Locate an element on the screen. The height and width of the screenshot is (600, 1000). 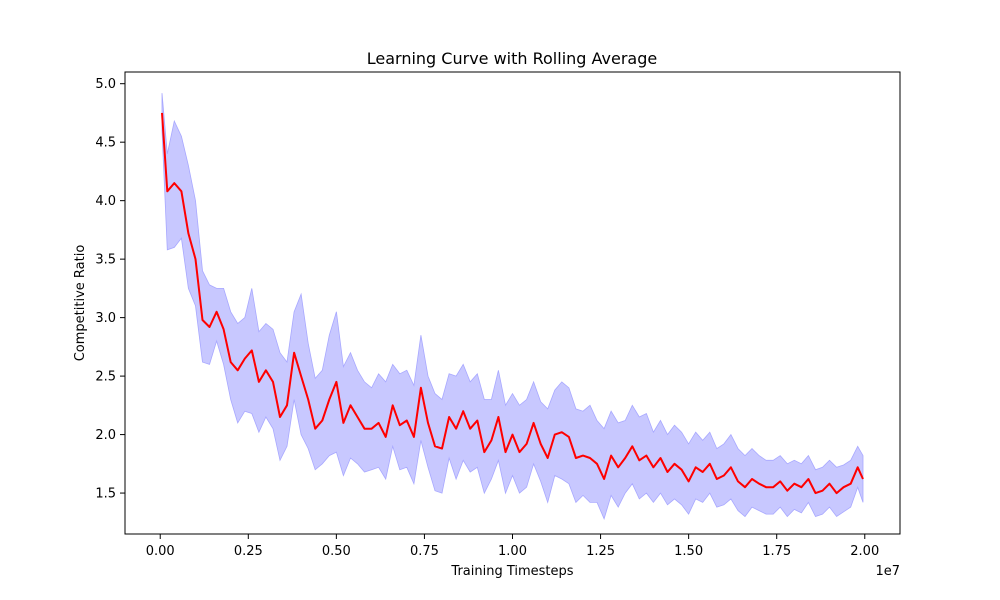
y-tick-label: 3.5 is located at coordinates (105, 260).